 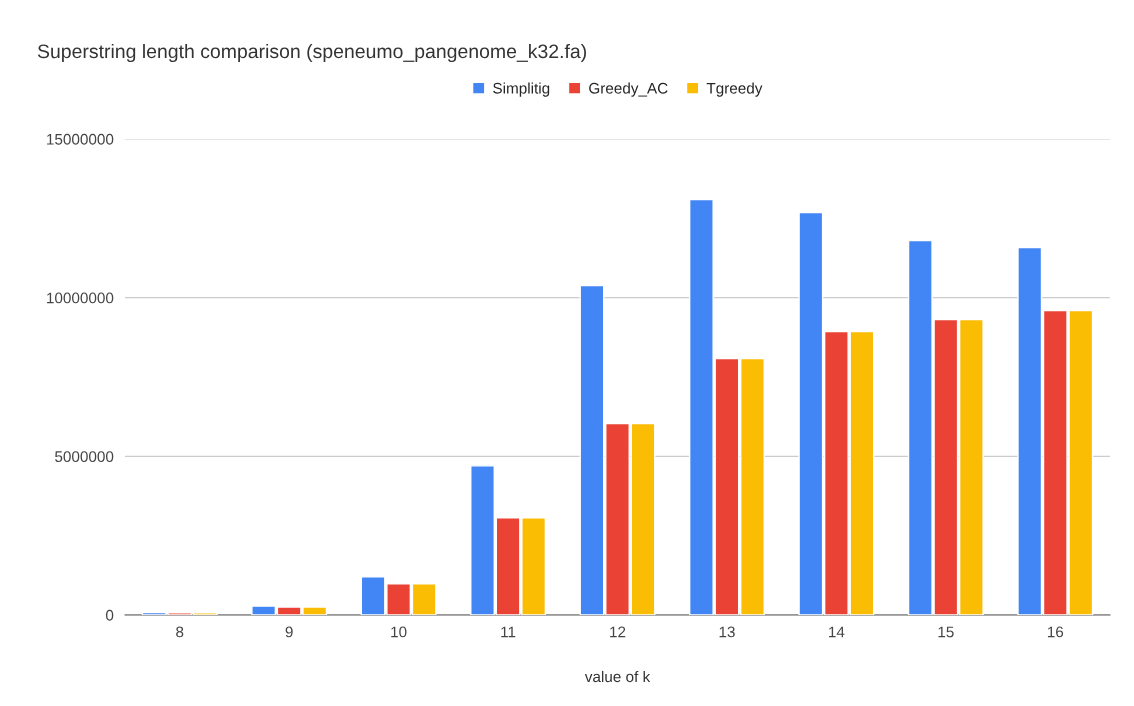 What do you see at coordinates (1055, 632) in the screenshot?
I see `x-tick-label: 16` at bounding box center [1055, 632].